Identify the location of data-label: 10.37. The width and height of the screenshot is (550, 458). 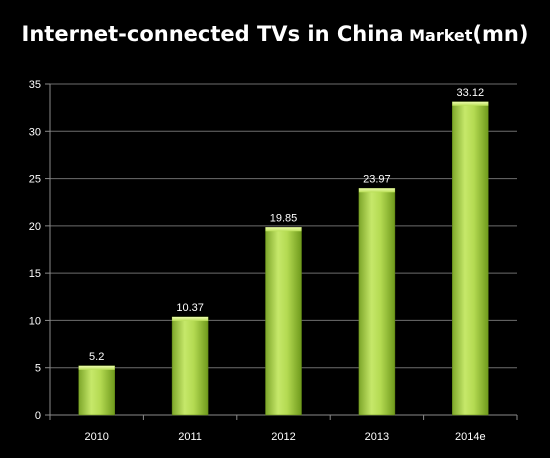
(190, 308).